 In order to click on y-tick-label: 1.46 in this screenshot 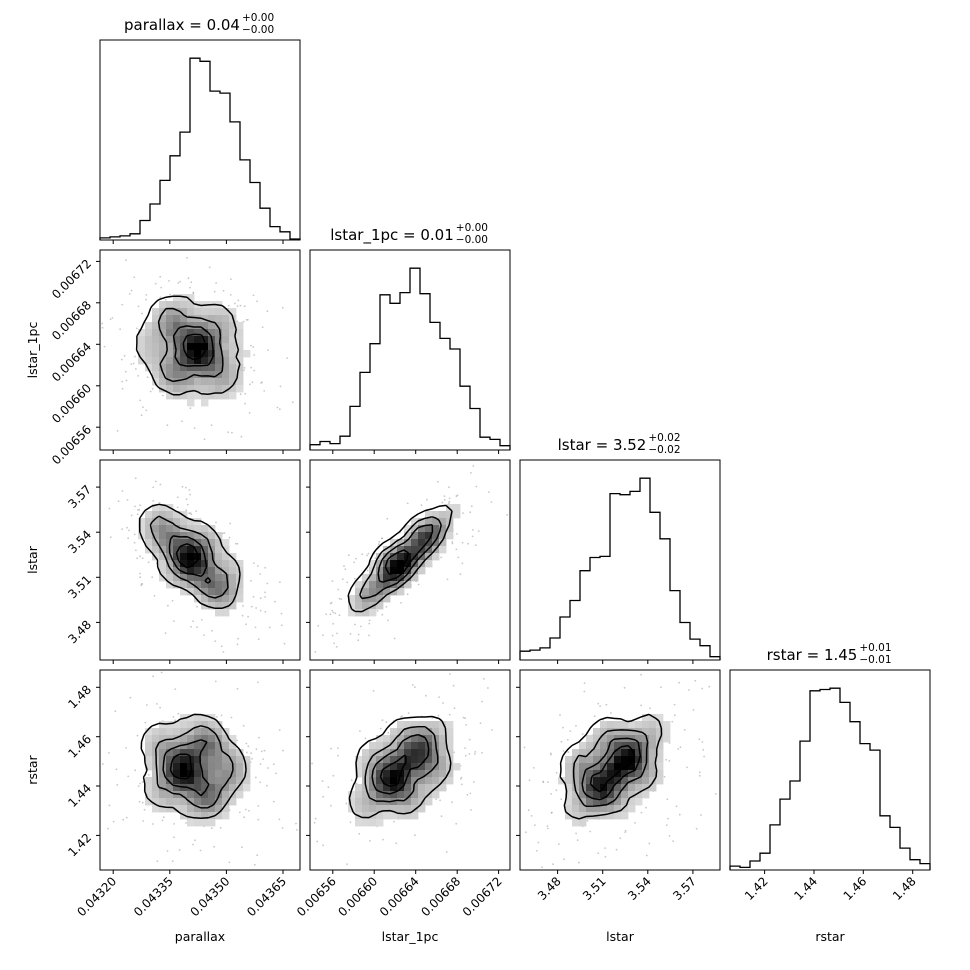, I will do `click(79, 746)`.